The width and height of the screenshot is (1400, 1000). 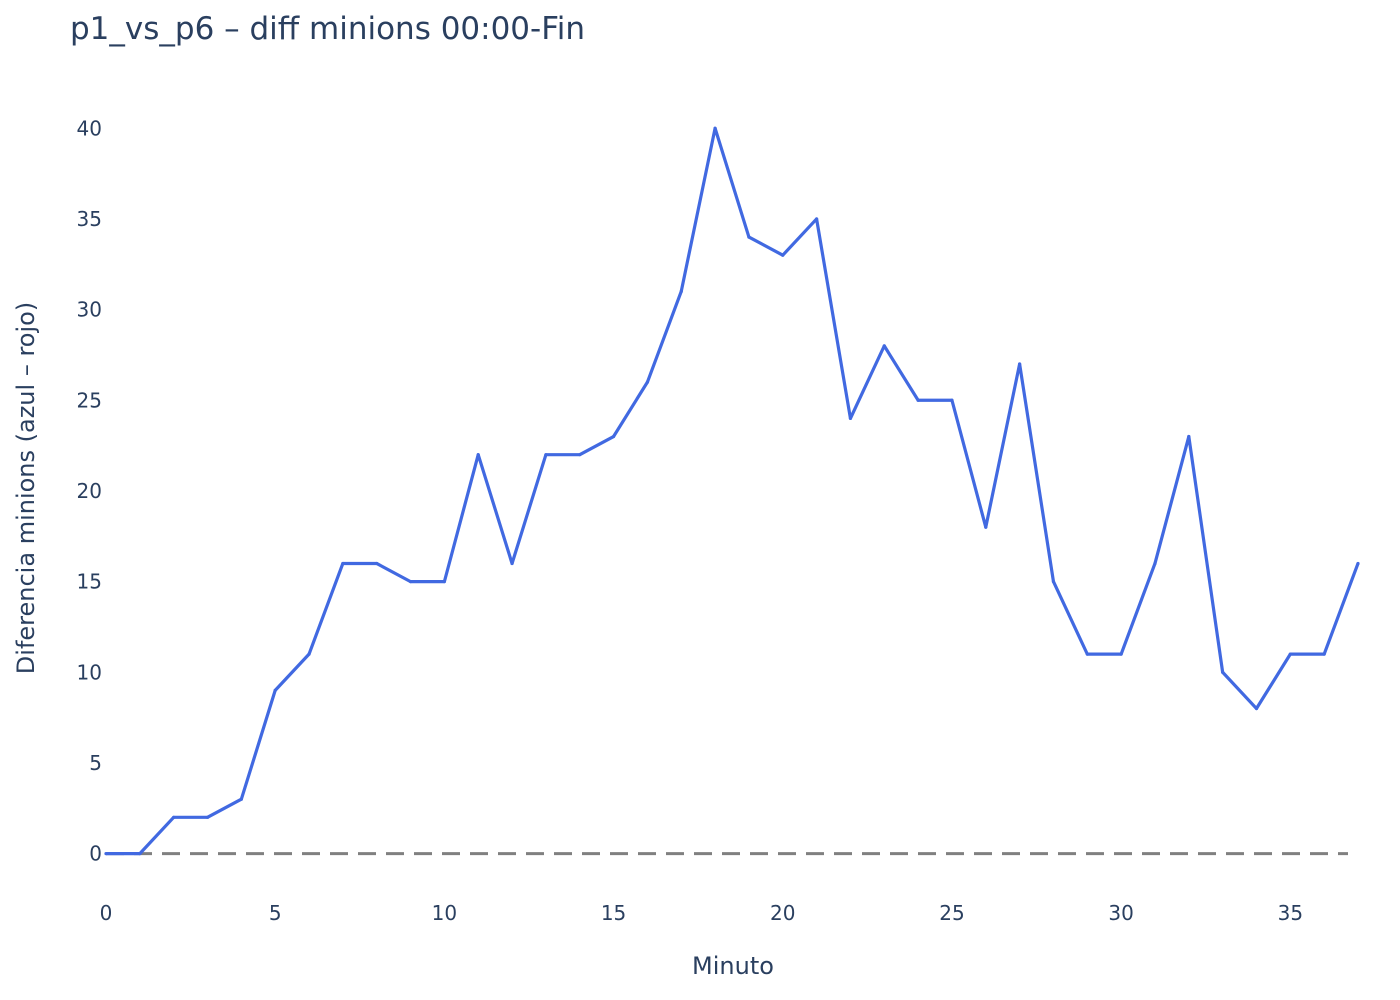 I want to click on y-tick-label: 15, so click(x=89, y=582).